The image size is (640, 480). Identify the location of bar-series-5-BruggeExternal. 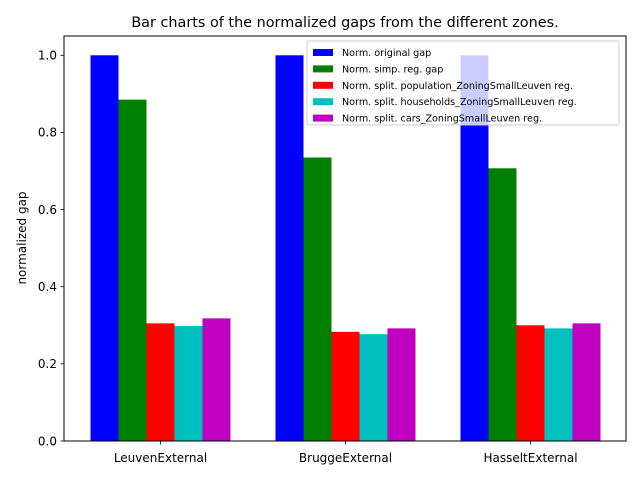
(401, 384).